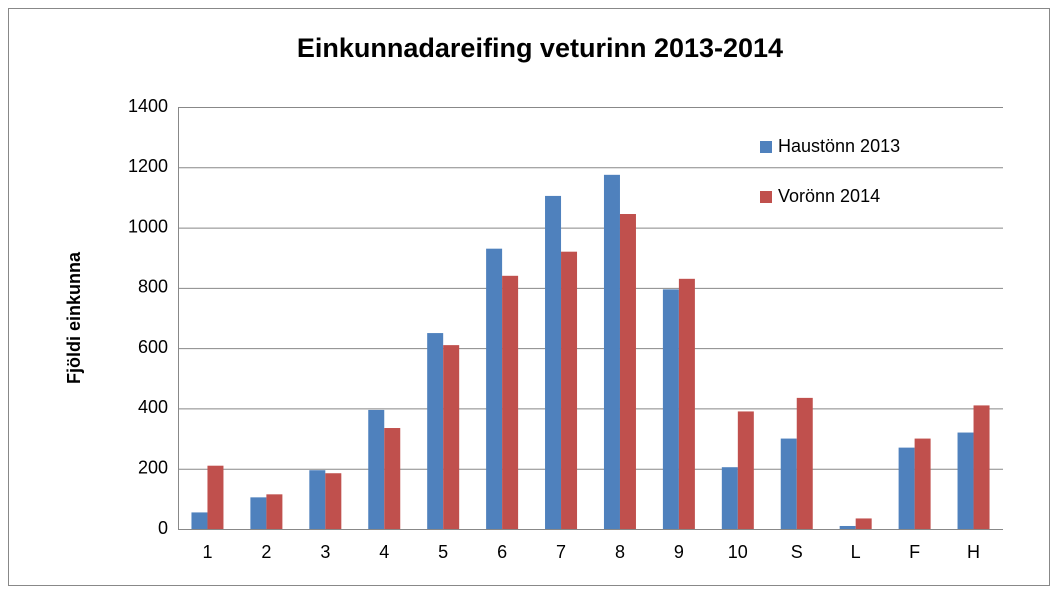 The height and width of the screenshot is (593, 1058). Describe the element at coordinates (914, 552) in the screenshot. I see `x-tick-label: F` at that location.